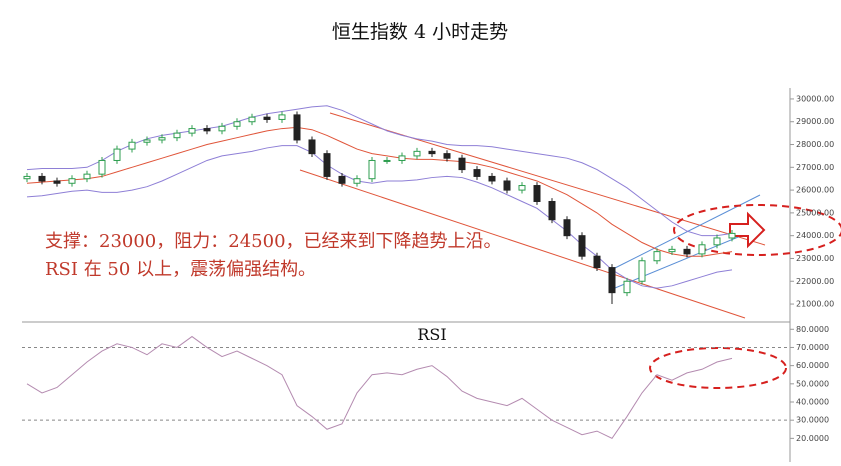 This screenshot has width=841, height=466. I want to click on y-tick-label: 30000.00, so click(815, 98).